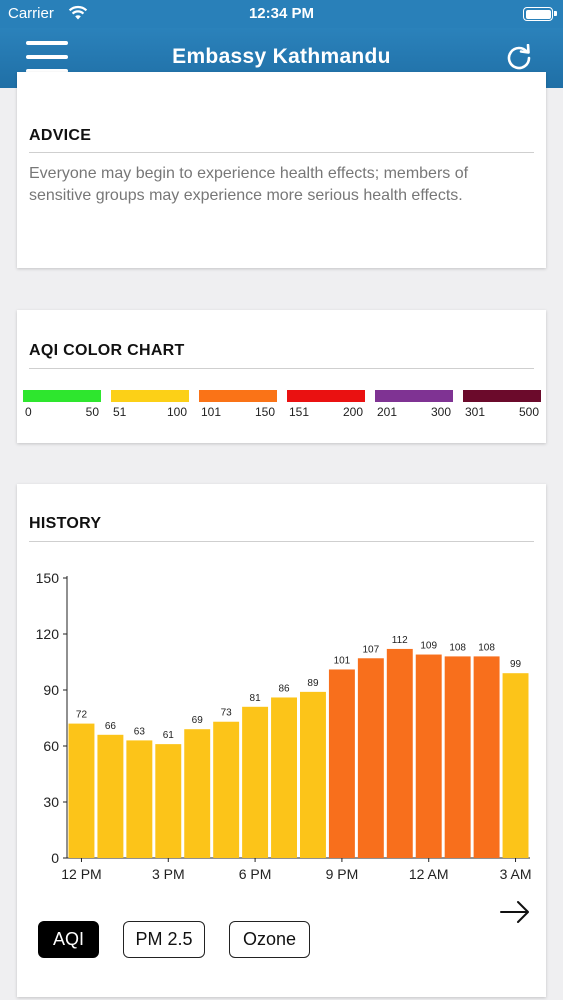  What do you see at coordinates (60, 135) in the screenshot?
I see `advice-title: ADVICE` at bounding box center [60, 135].